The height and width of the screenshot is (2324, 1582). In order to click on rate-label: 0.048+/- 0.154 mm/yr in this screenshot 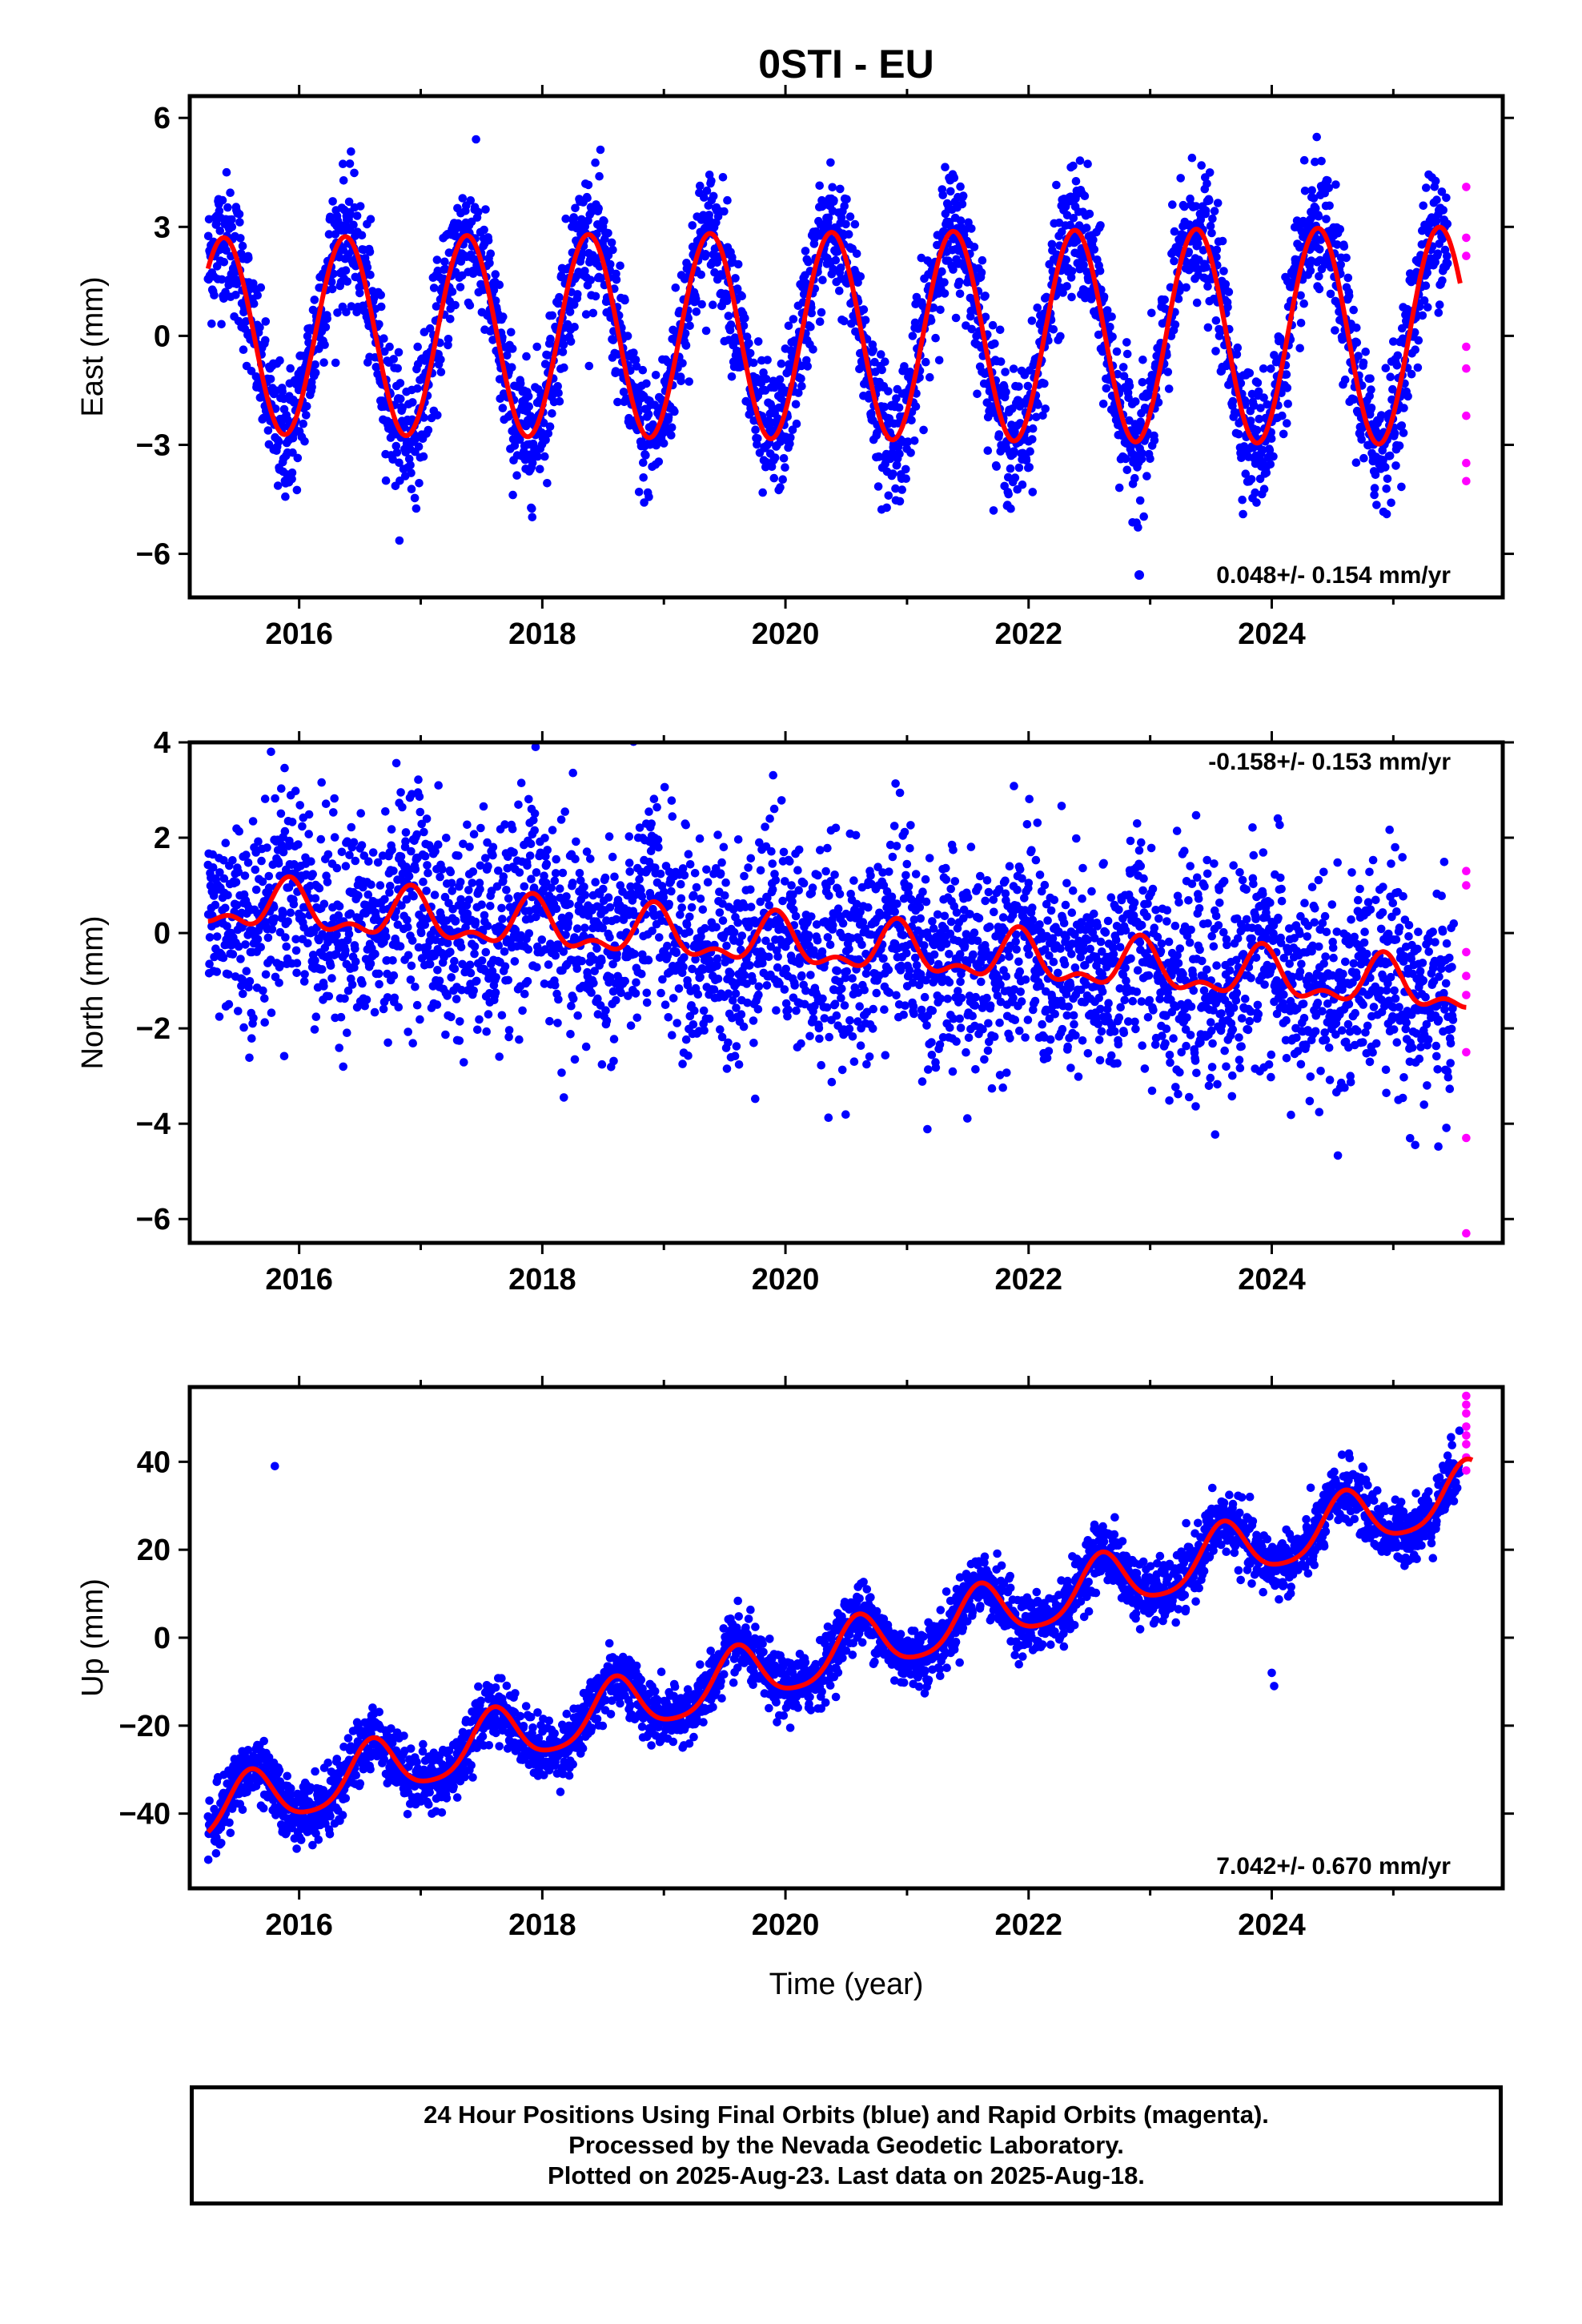, I will do `click(1333, 575)`.